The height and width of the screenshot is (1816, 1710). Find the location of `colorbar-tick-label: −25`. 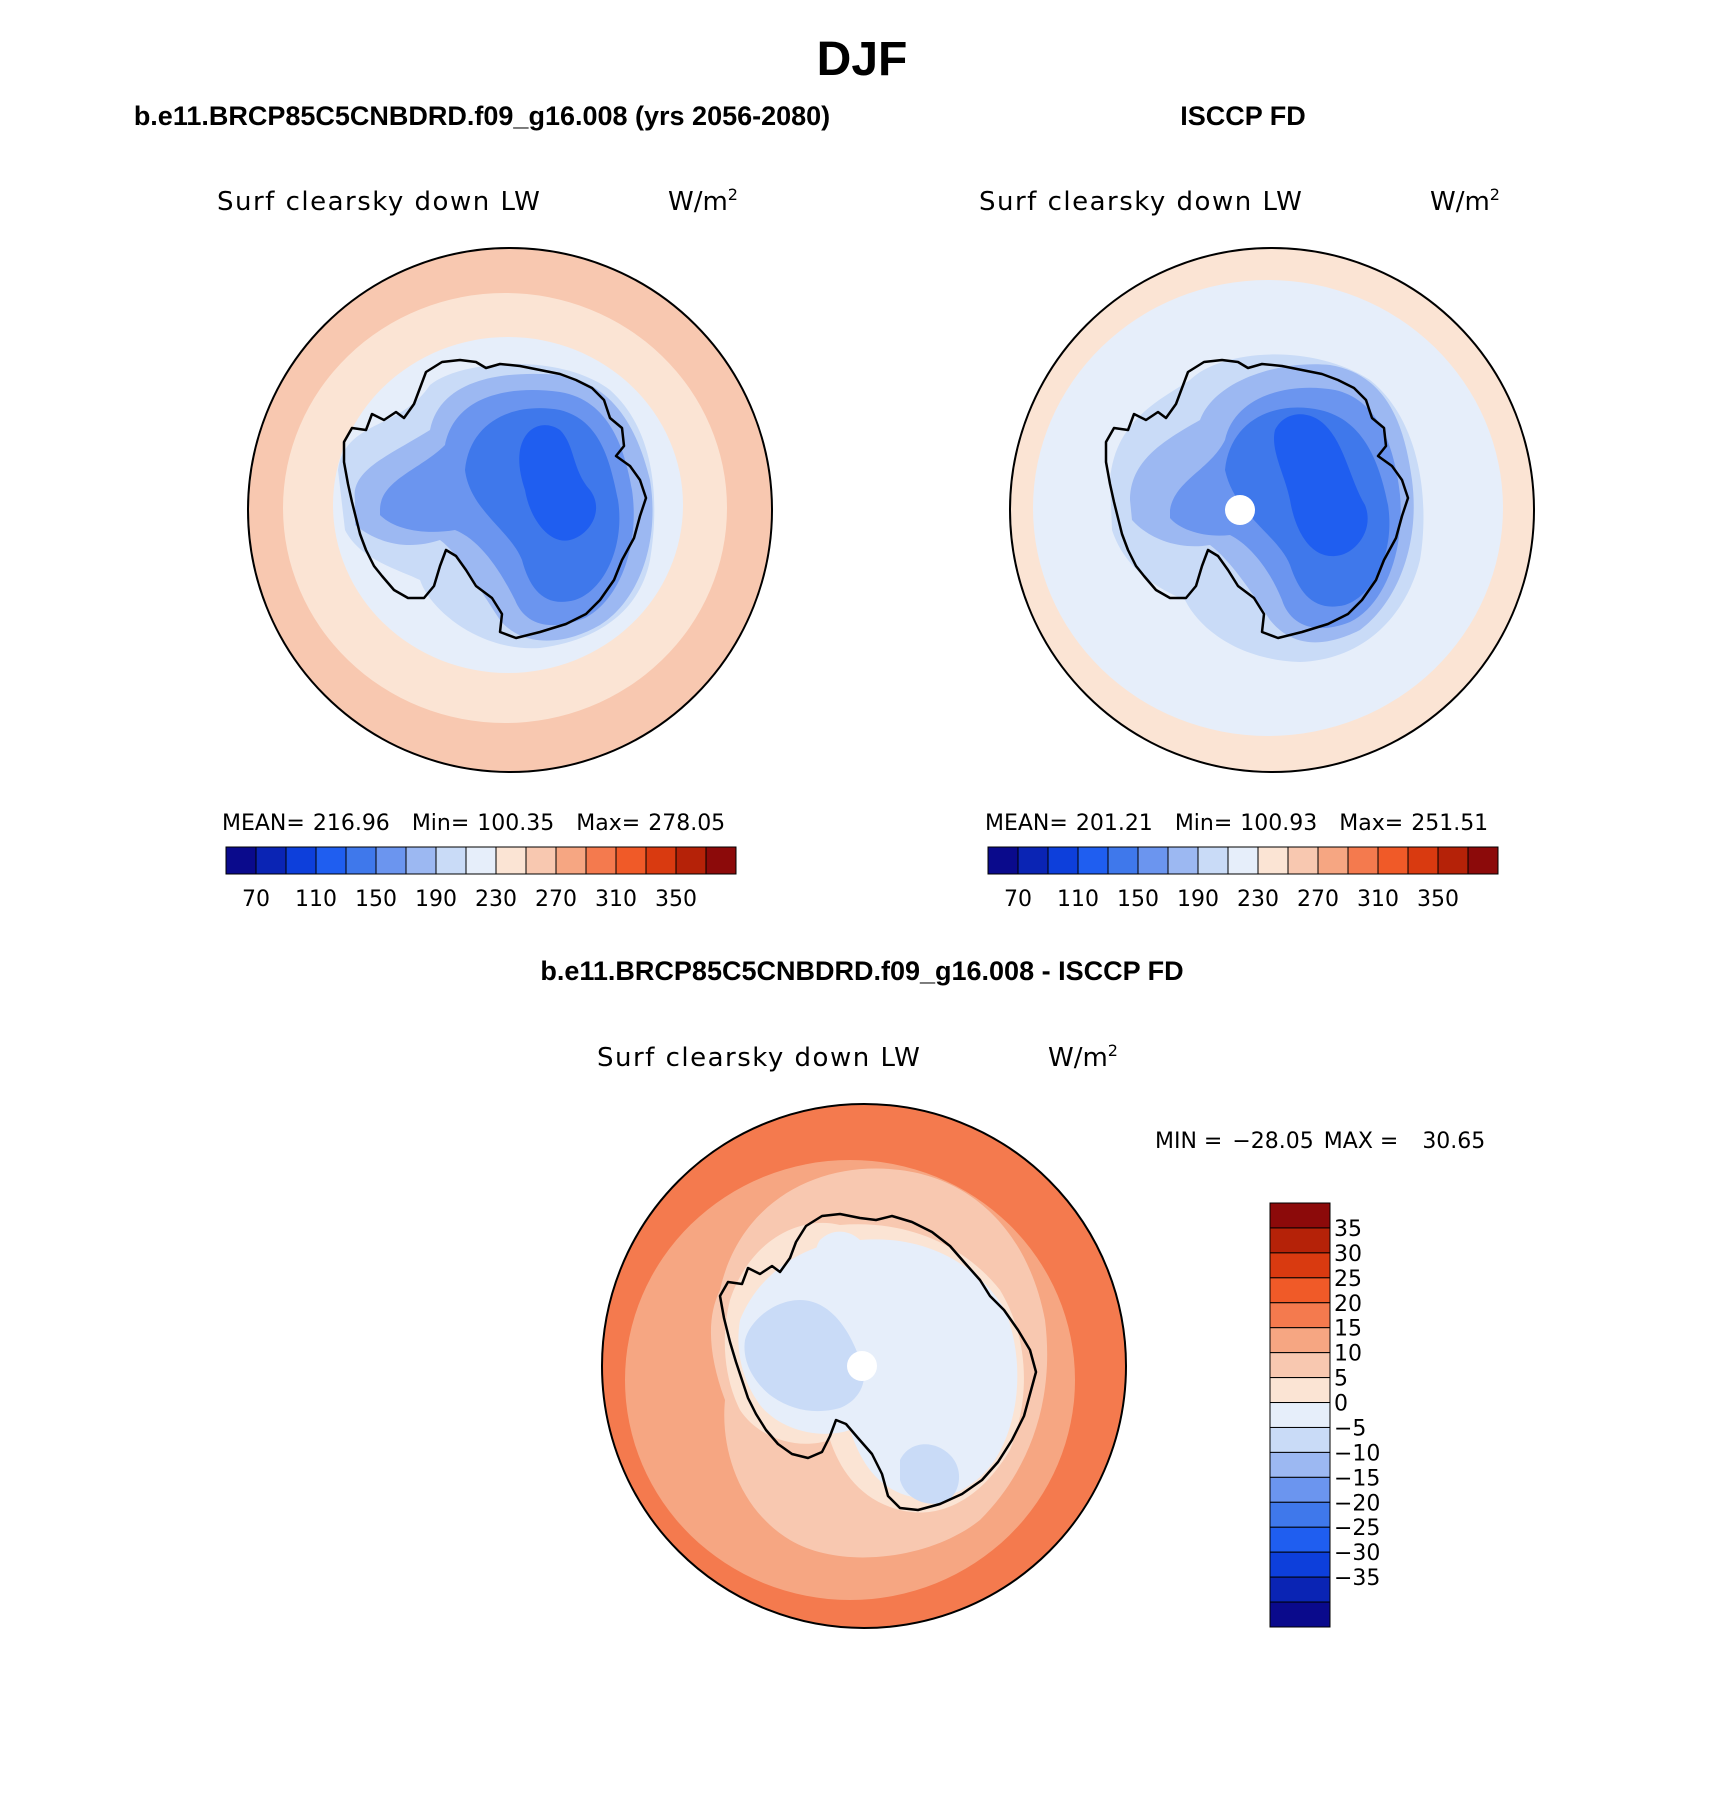

colorbar-tick-label: −25 is located at coordinates (1357, 1528).